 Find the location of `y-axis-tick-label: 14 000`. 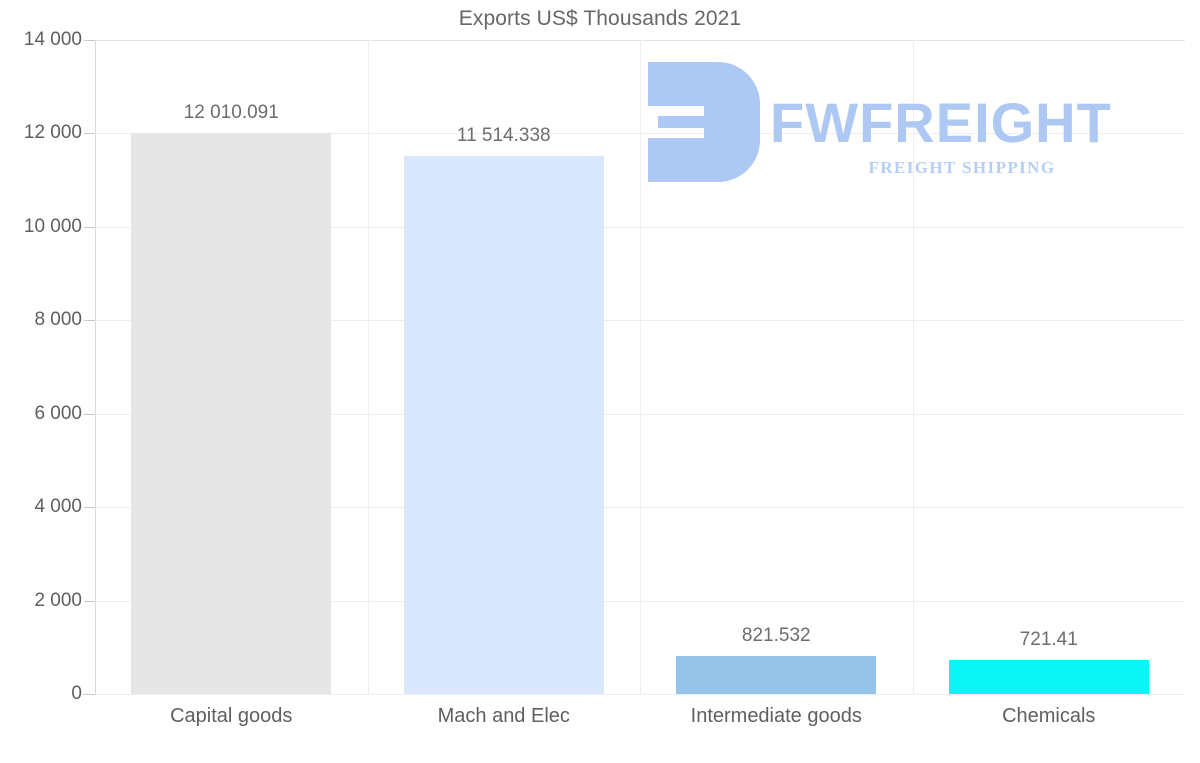

y-axis-tick-label: 14 000 is located at coordinates (52, 39).